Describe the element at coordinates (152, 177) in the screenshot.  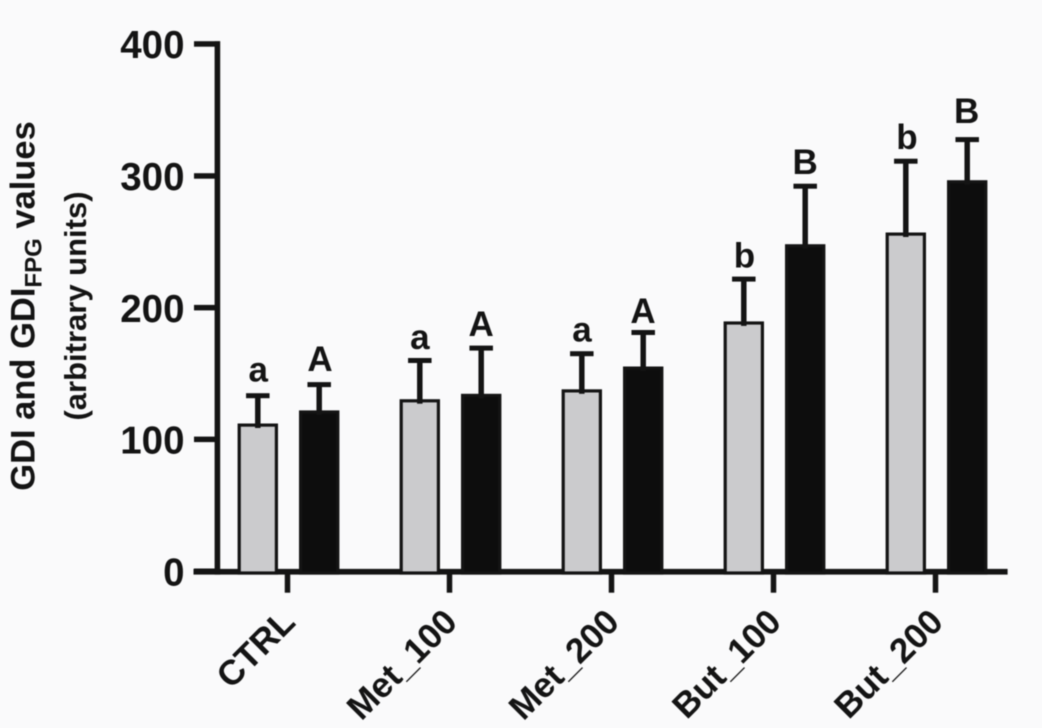
I see `svg-text: 300` at that location.